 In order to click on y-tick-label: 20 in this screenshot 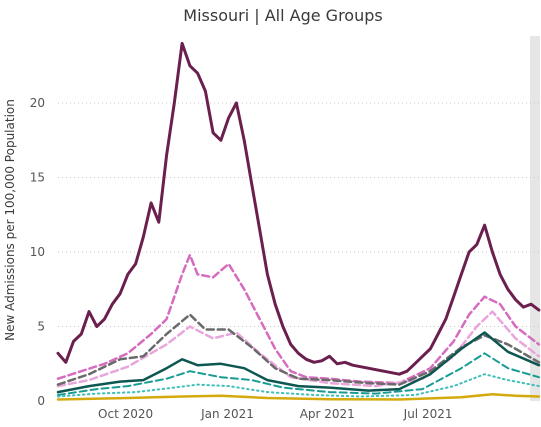, I will do `click(37, 103)`.